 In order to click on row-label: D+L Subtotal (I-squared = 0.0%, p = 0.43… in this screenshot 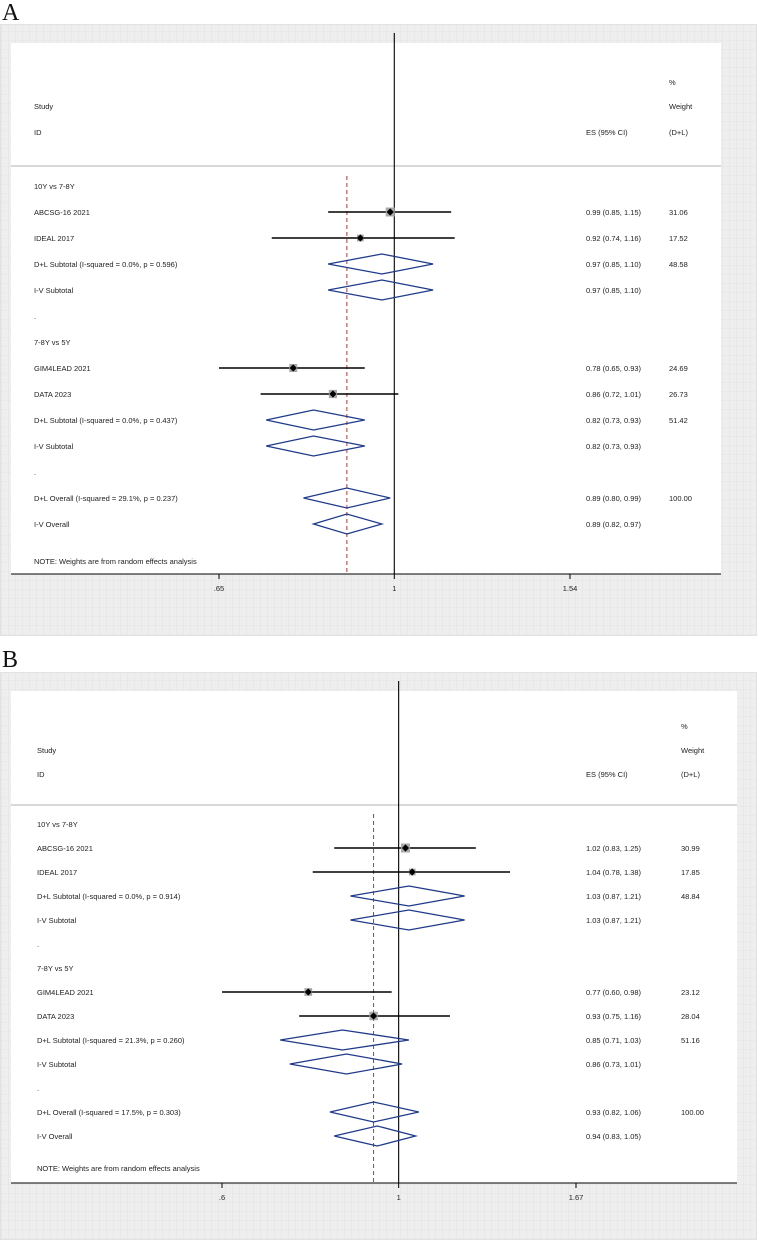, I will do `click(106, 420)`.